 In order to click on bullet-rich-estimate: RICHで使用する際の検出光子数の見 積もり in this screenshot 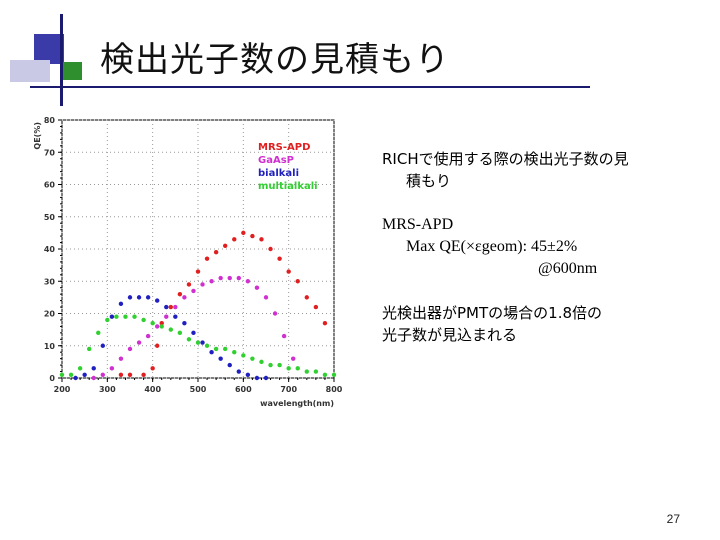, I will do `click(532, 170)`.